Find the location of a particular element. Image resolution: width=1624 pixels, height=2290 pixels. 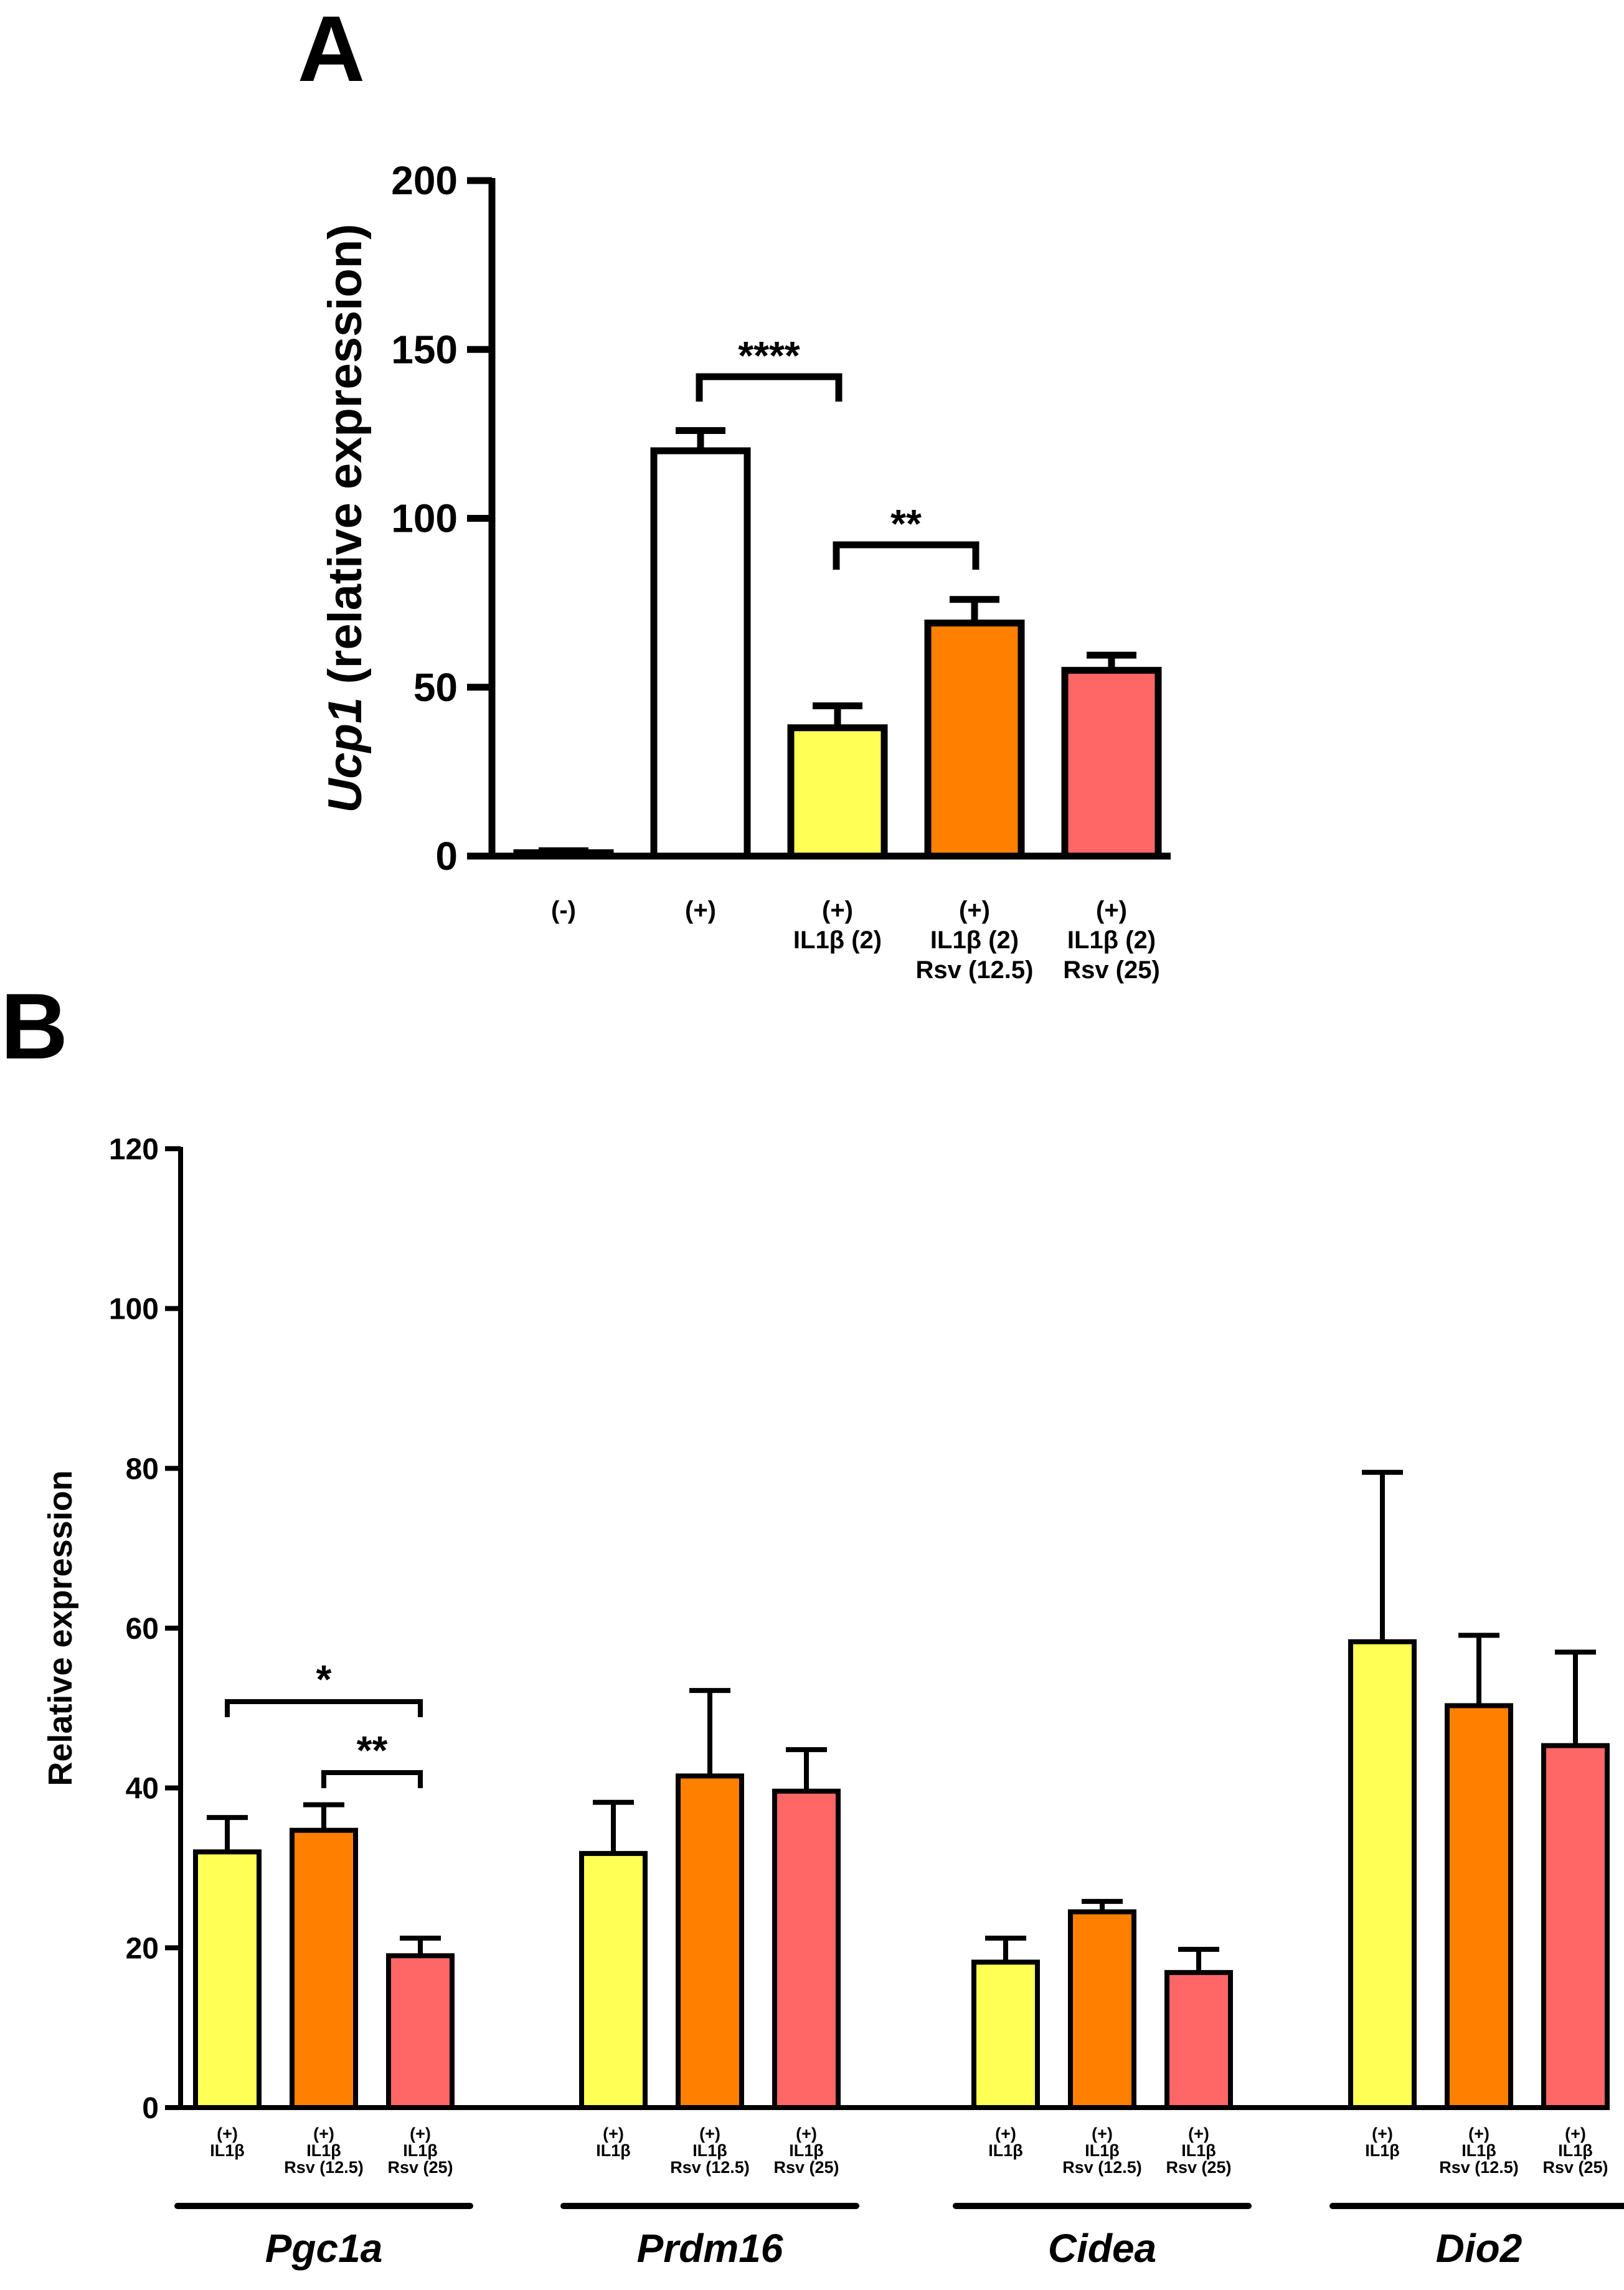

y-axis-label: Ucp1 (relative expression) is located at coordinates (345, 518).